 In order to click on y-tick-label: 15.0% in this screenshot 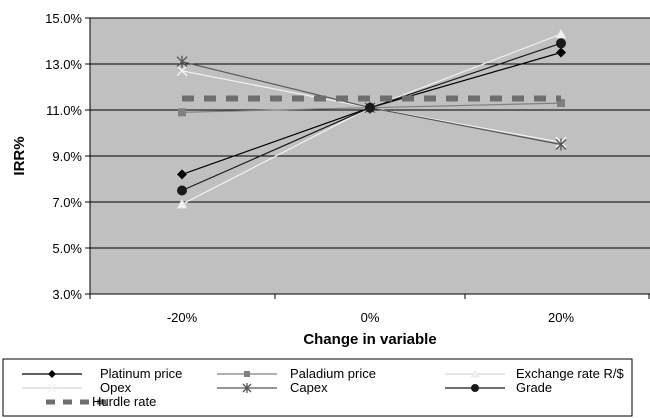, I will do `click(63, 18)`.